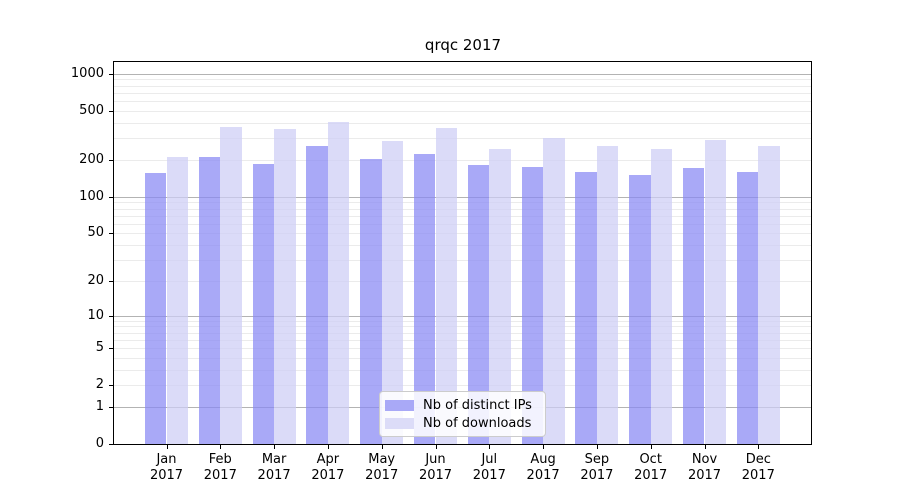 Image resolution: width=900 pixels, height=500 pixels. What do you see at coordinates (478, 304) in the screenshot?
I see `bar-distinct-ips-jul` at bounding box center [478, 304].